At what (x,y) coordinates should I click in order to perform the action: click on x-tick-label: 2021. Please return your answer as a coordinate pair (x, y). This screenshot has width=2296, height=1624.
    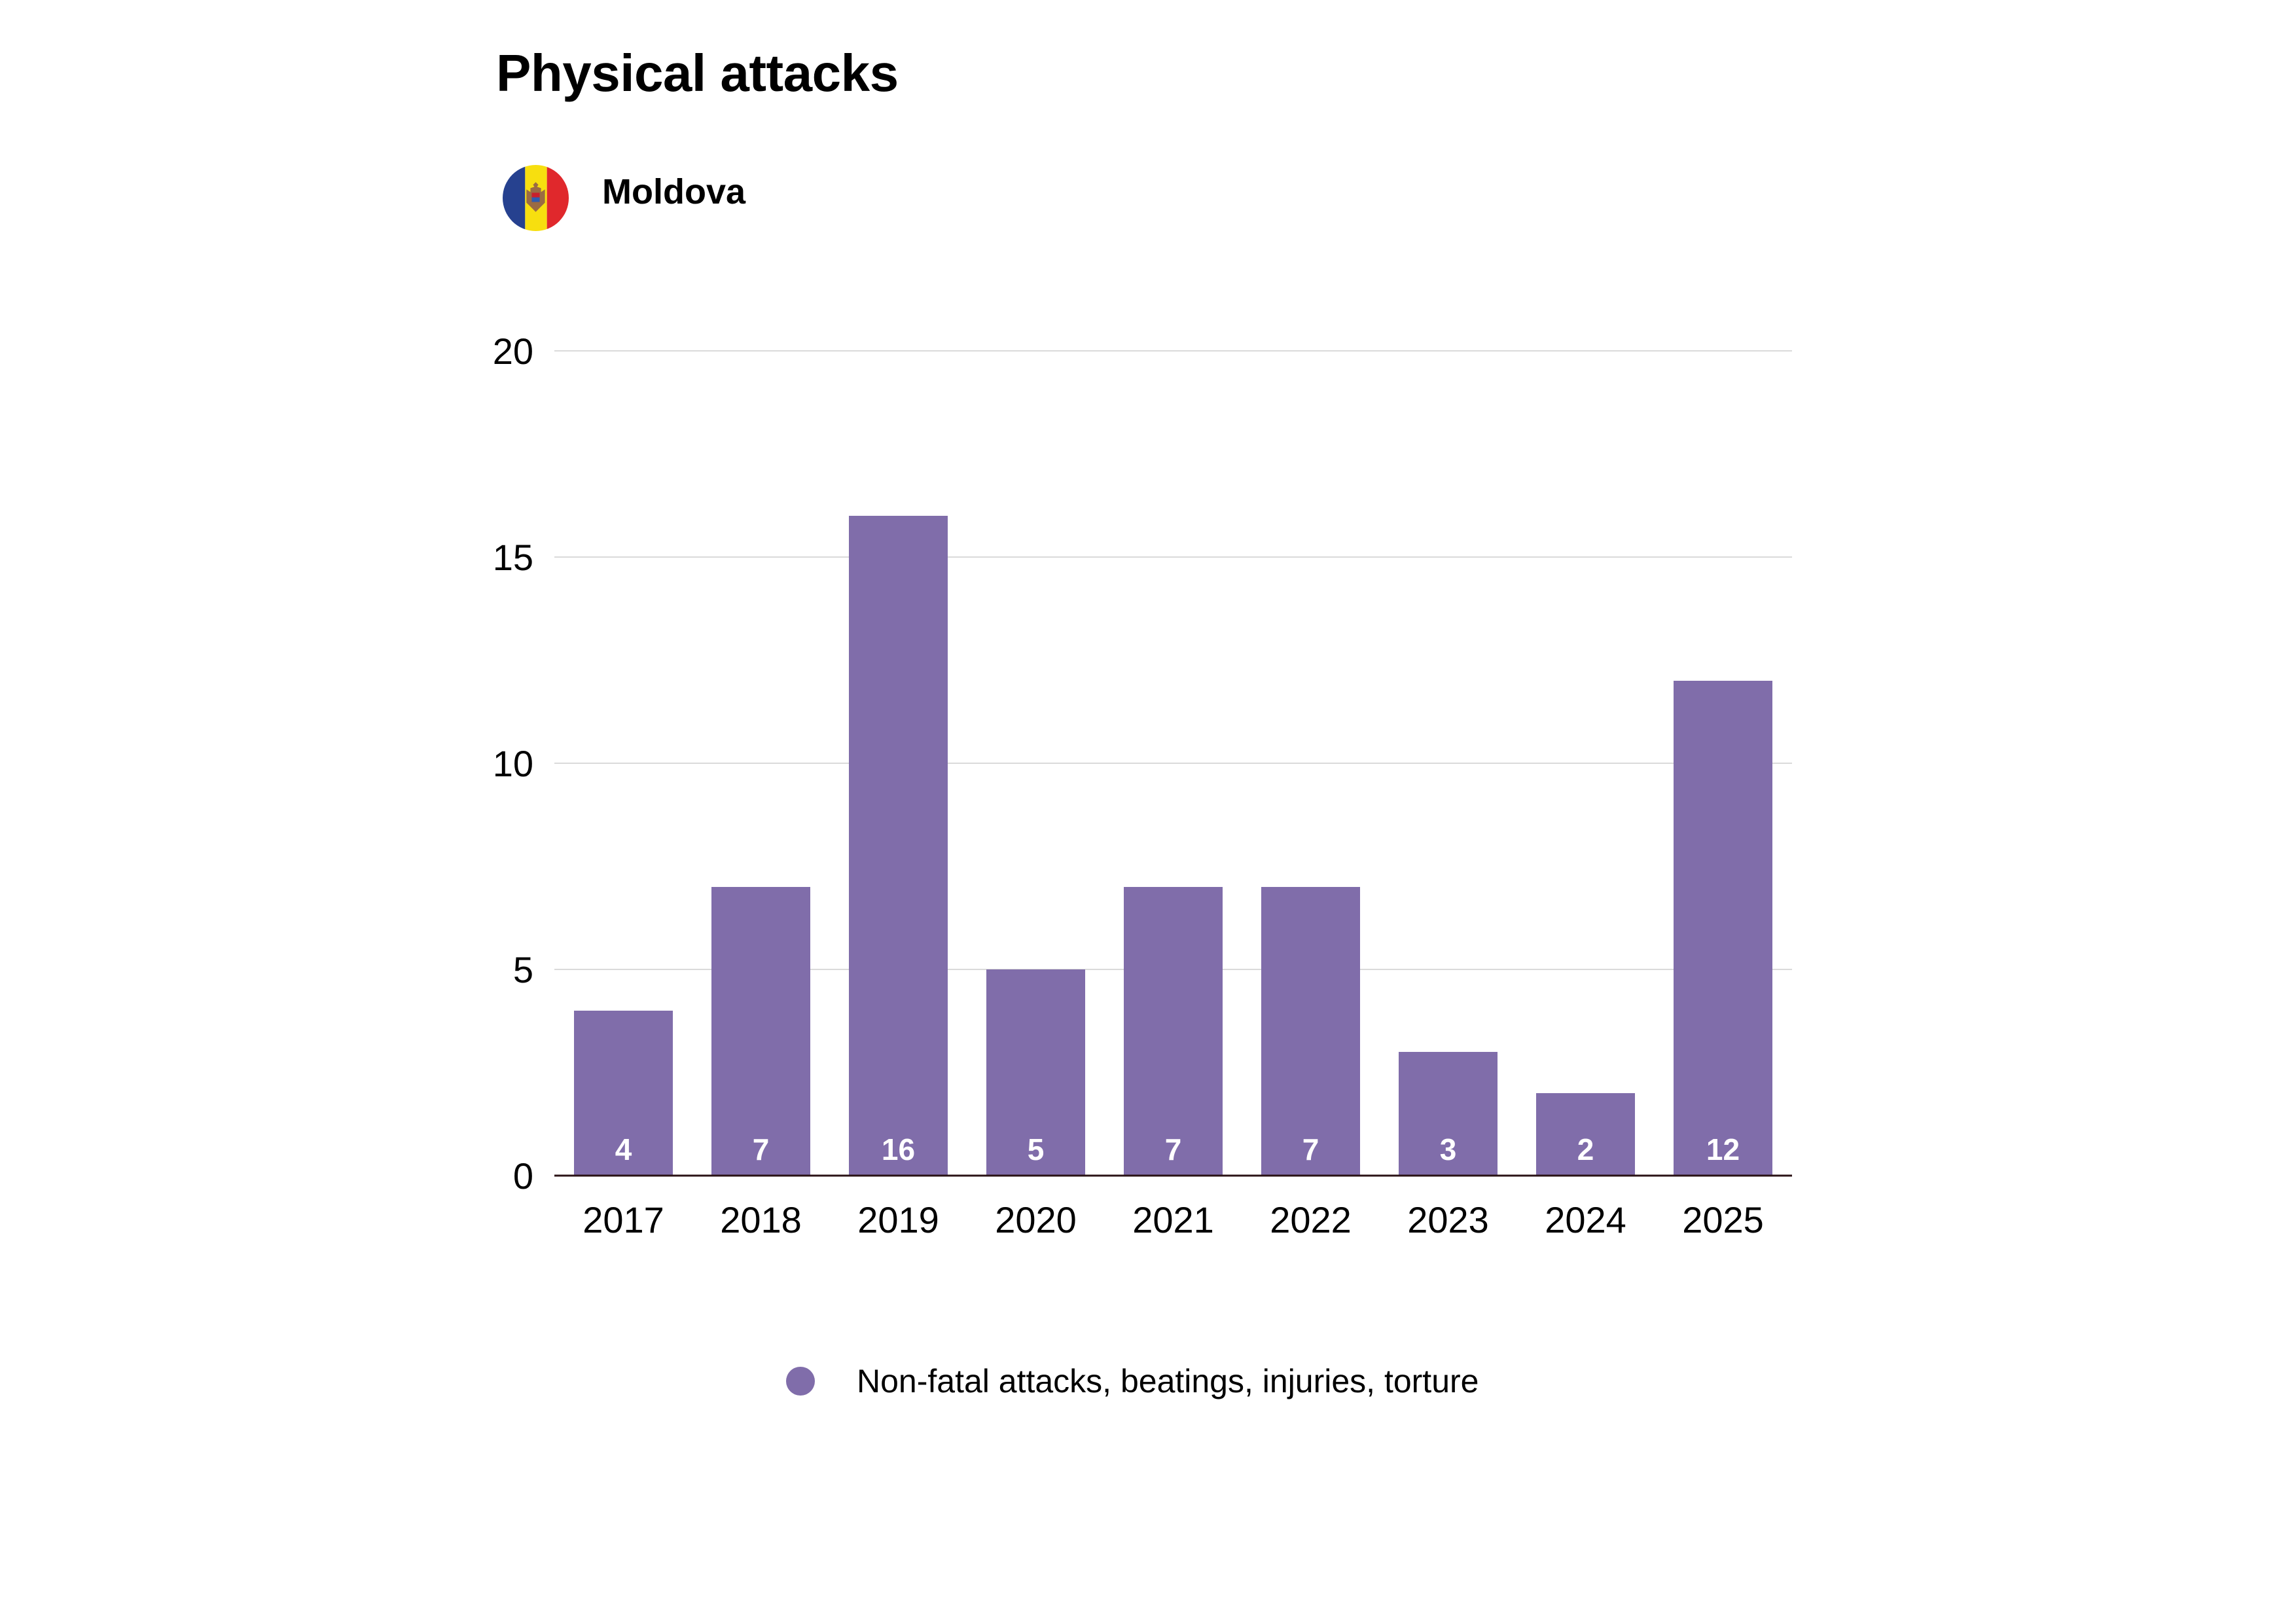
    Looking at the image, I should click on (1173, 1219).